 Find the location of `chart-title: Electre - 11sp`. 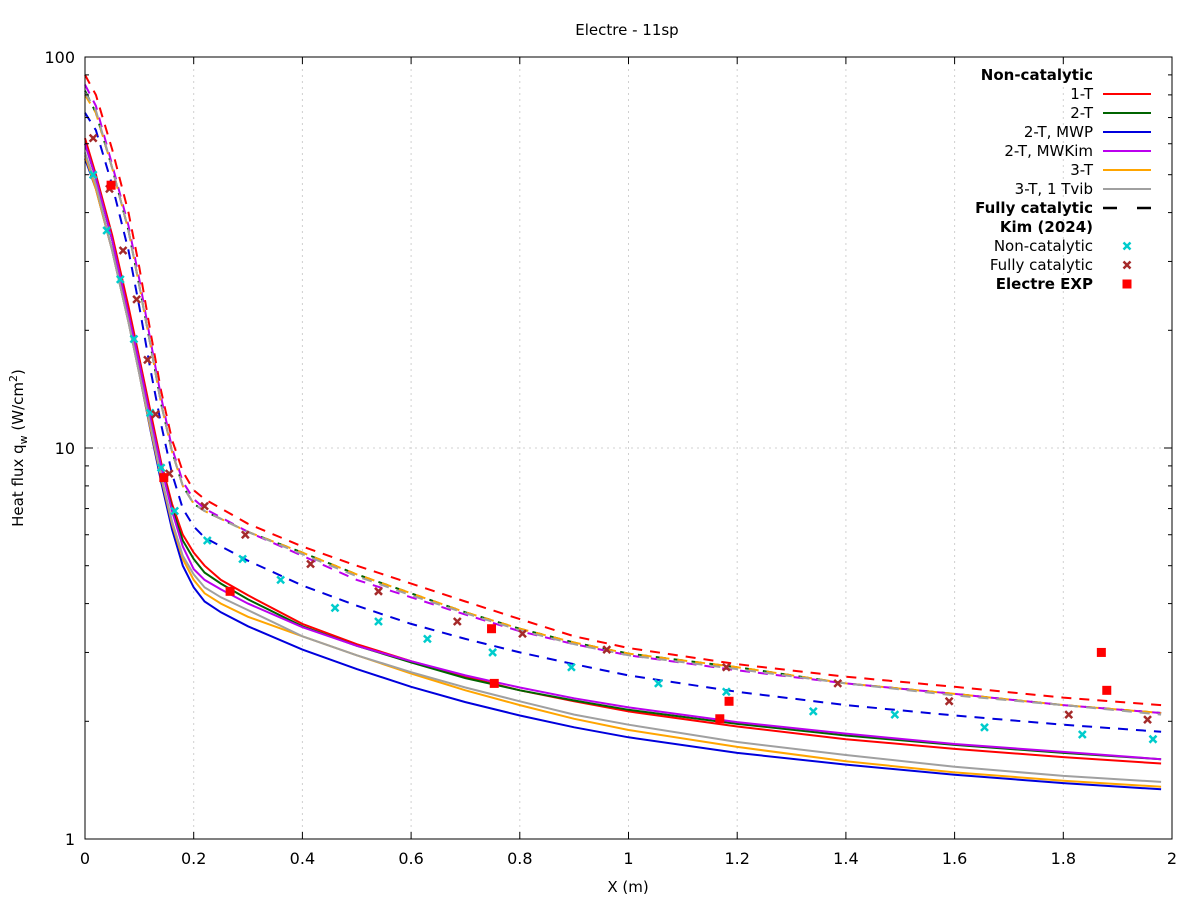

chart-title: Electre - 11sp is located at coordinates (626, 30).